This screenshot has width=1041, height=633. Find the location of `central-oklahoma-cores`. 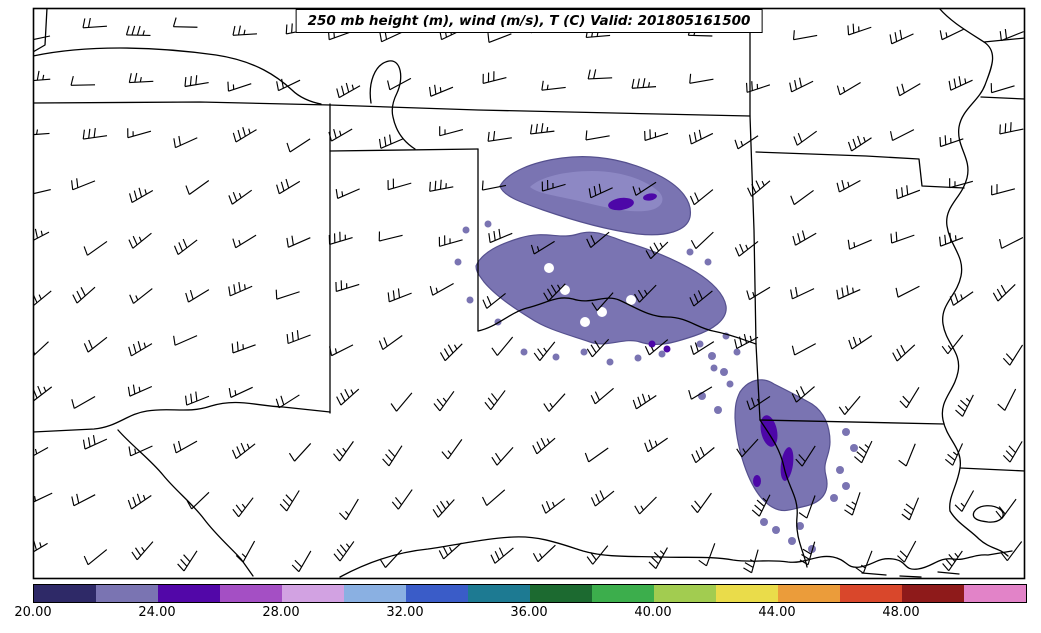

central-oklahoma-cores is located at coordinates (659, 346).